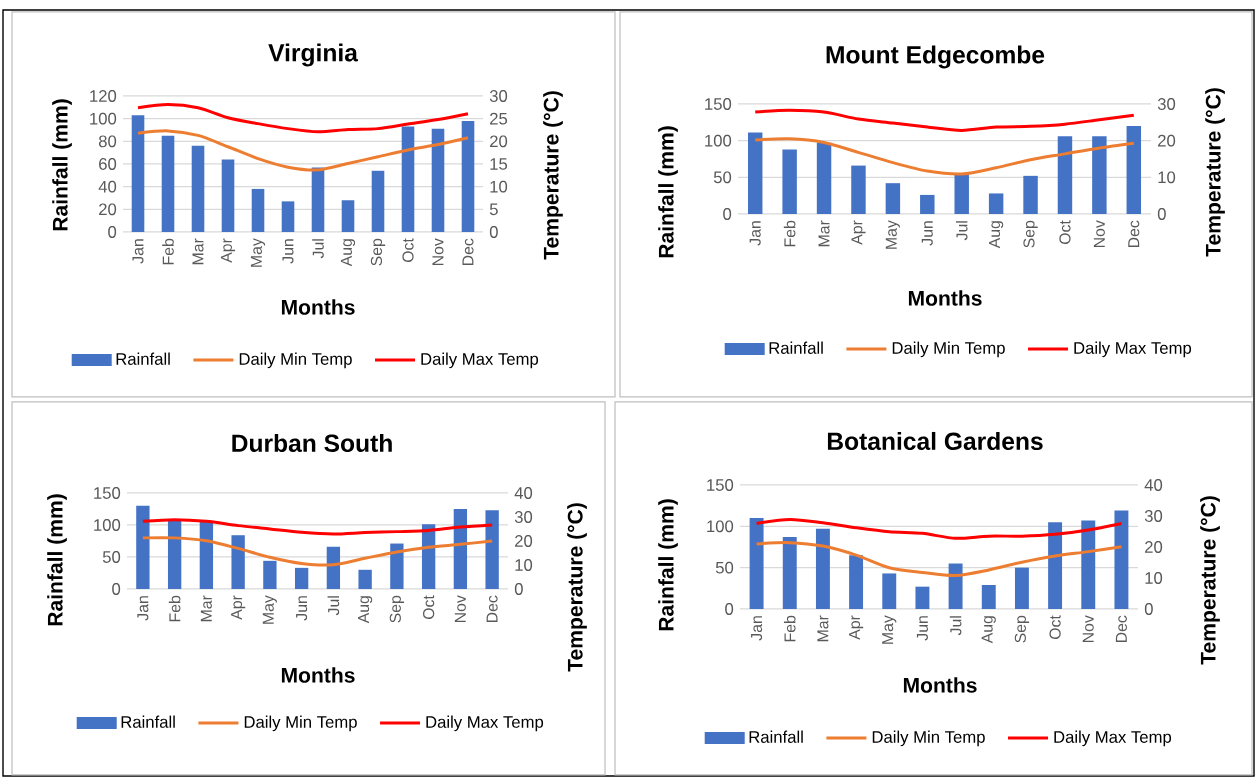  I want to click on chart-title: Virginia, so click(313, 55).